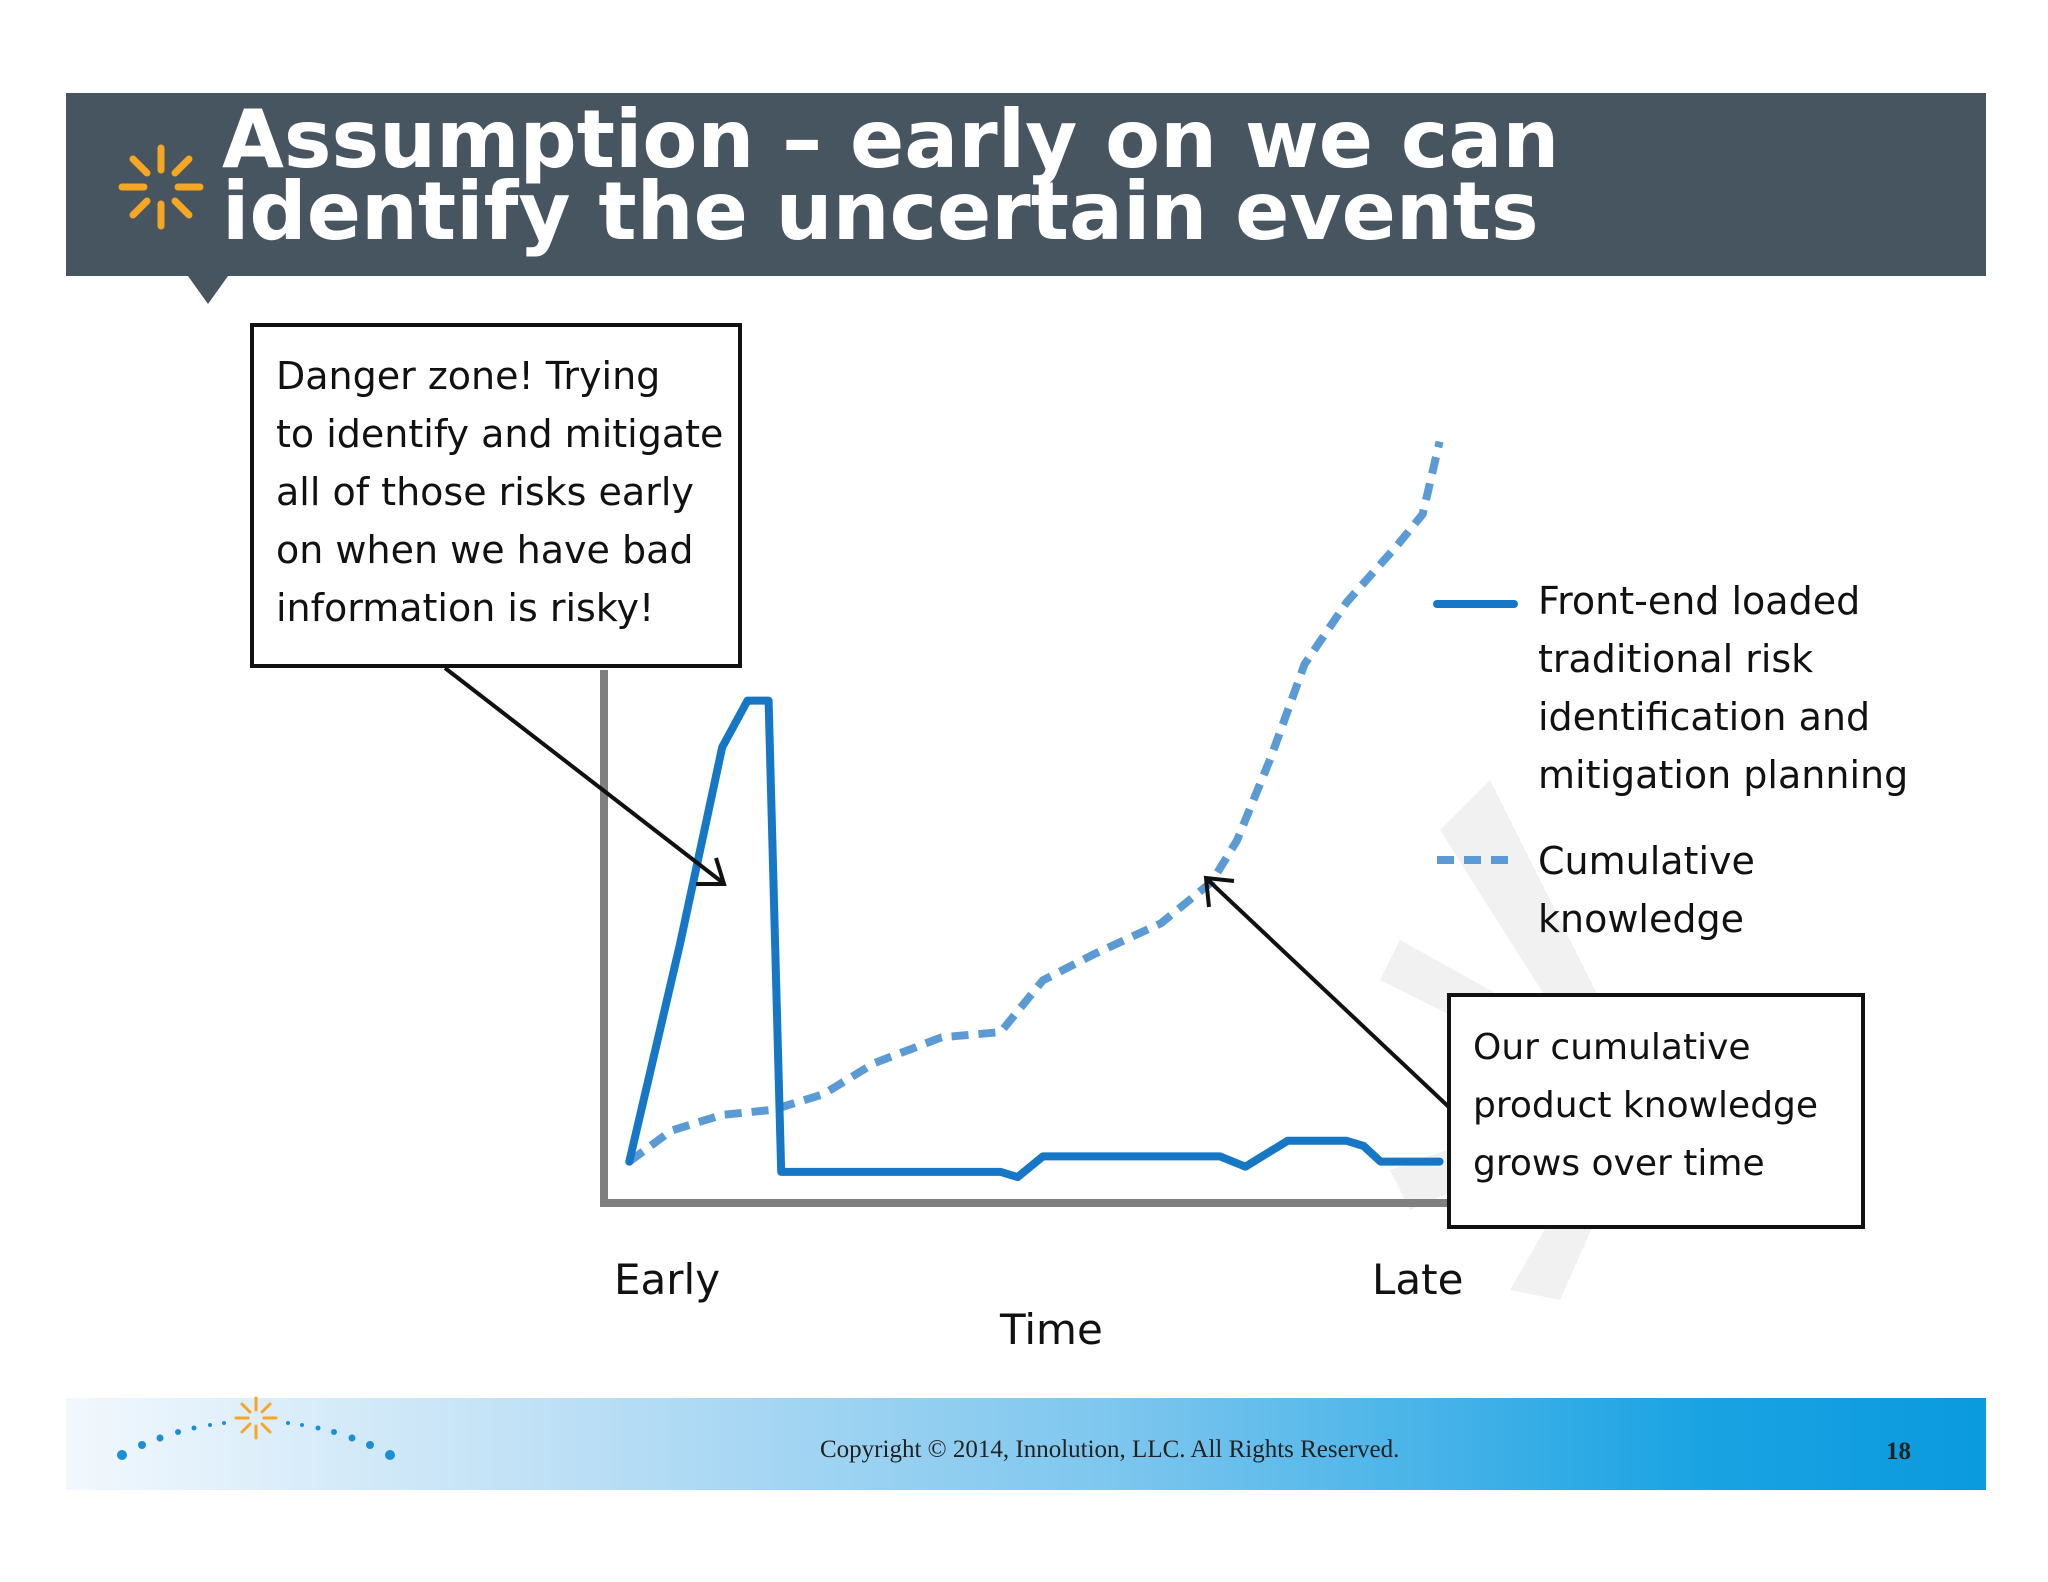 This screenshot has height=1582, width=2048. Describe the element at coordinates (1646, 1105) in the screenshot. I see `callout-knowledge-line: product knowledge` at that location.